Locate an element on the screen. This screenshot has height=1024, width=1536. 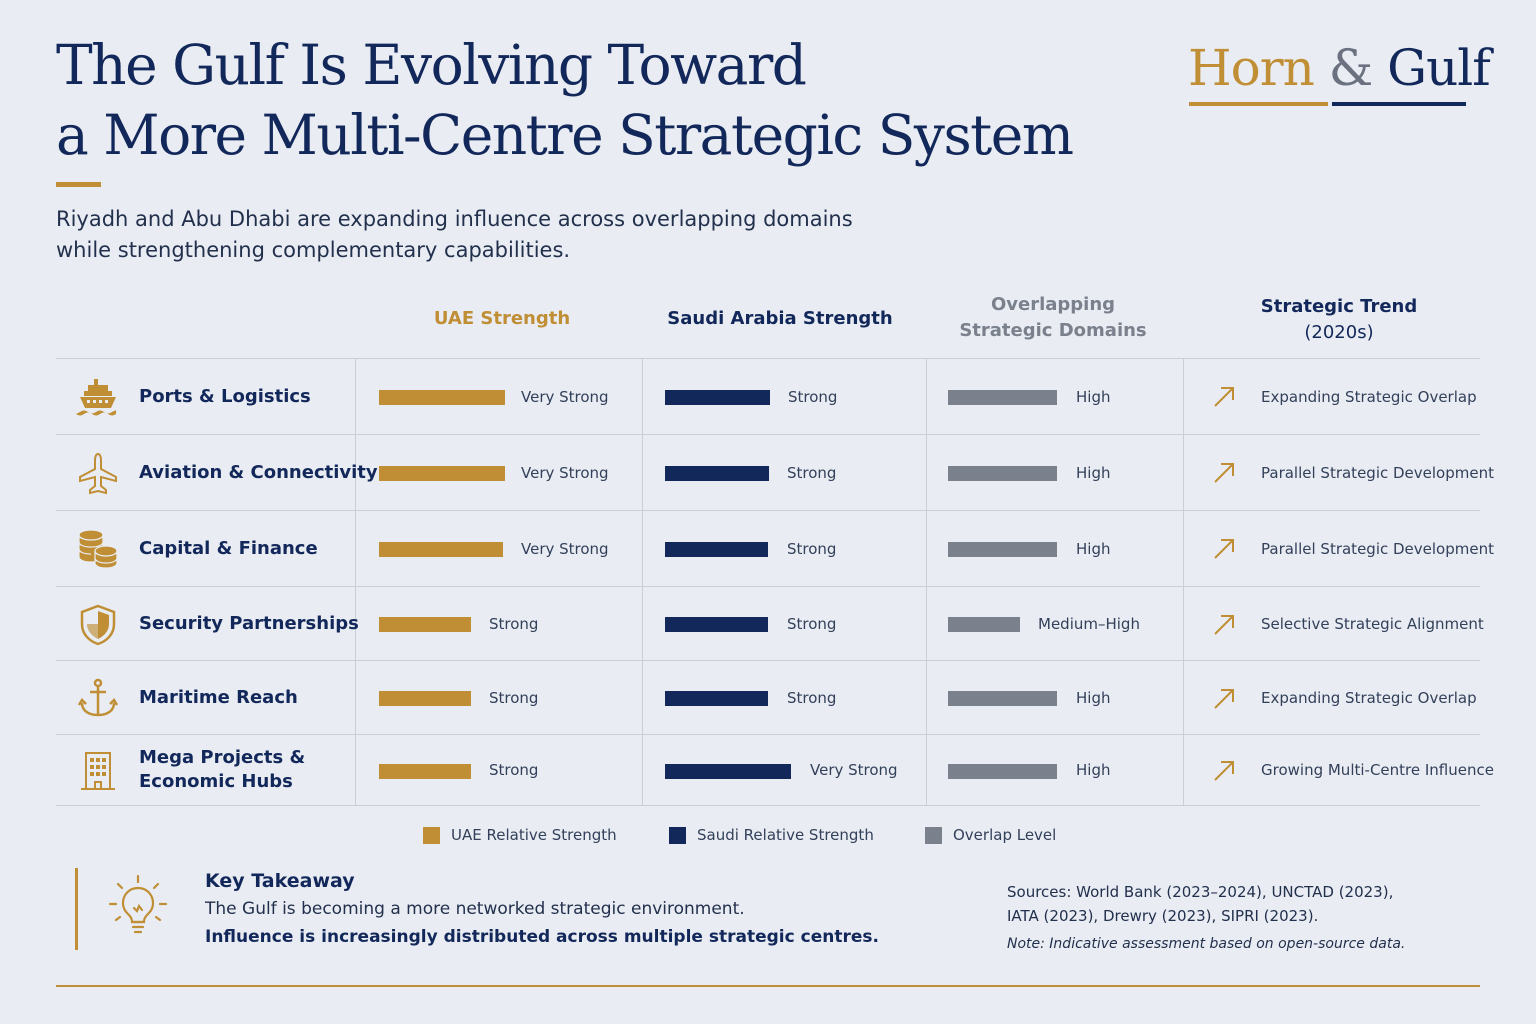
brand-gulf: Gulf is located at coordinates (1439, 68).